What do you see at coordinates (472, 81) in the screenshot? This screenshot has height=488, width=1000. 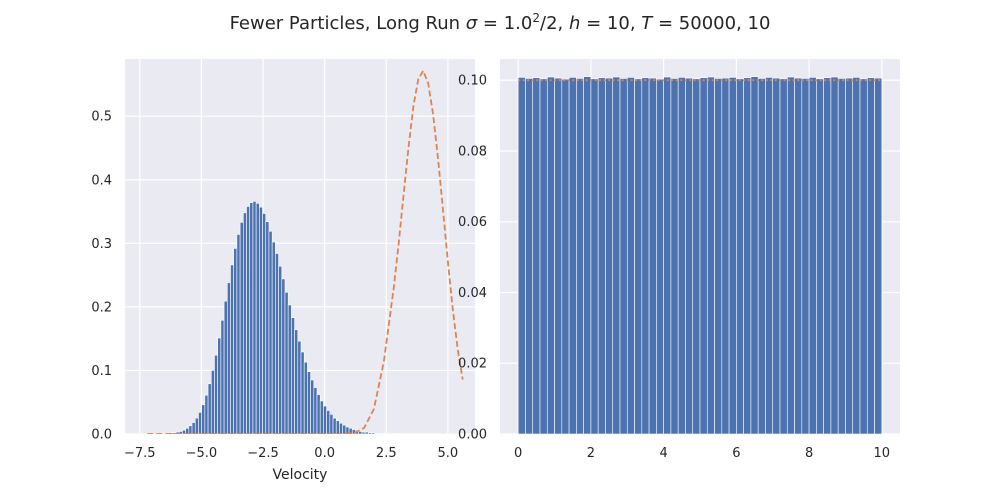 I see `y-tick-label: 0.10` at bounding box center [472, 81].